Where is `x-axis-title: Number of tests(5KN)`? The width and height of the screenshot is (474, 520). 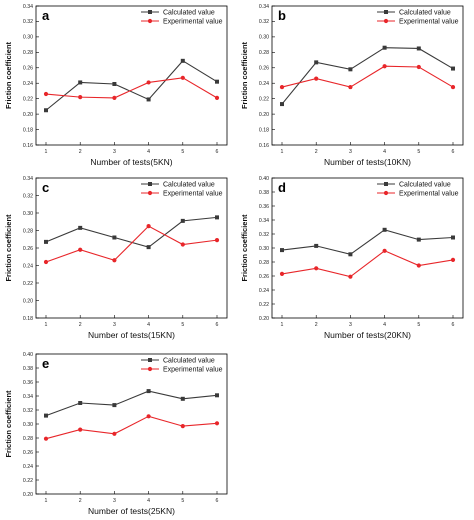 x-axis-title: Number of tests(5KN) is located at coordinates (131, 162).